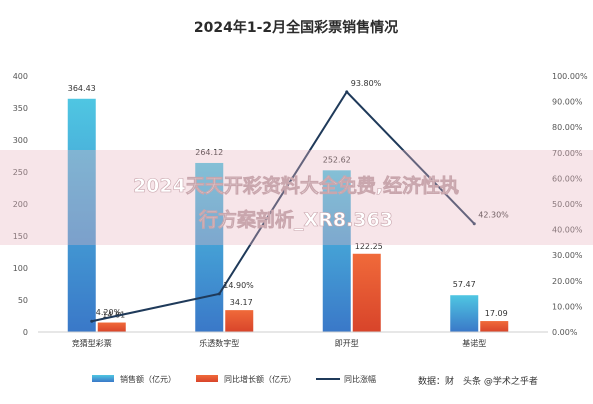 The height and width of the screenshot is (404, 593). Describe the element at coordinates (25, 332) in the screenshot. I see `left-tick-label: 0` at that location.